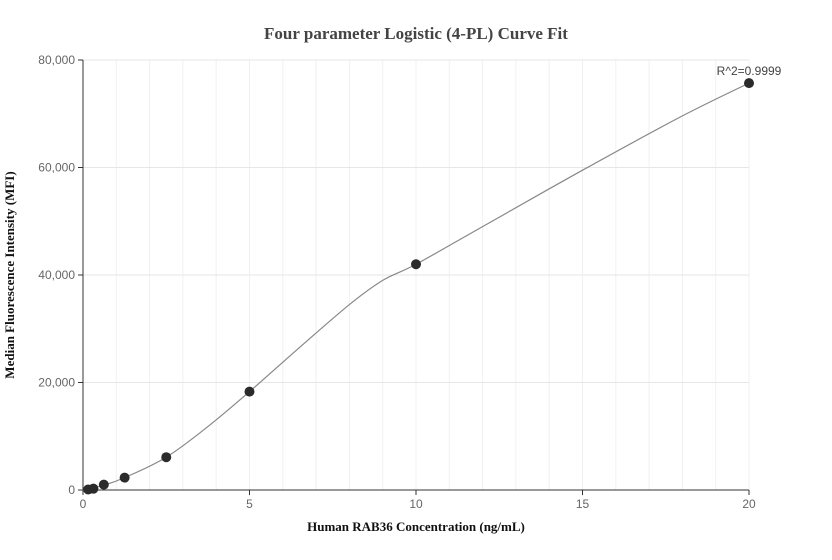  Describe the element at coordinates (749, 504) in the screenshot. I see `x-tick-label: 20` at that location.